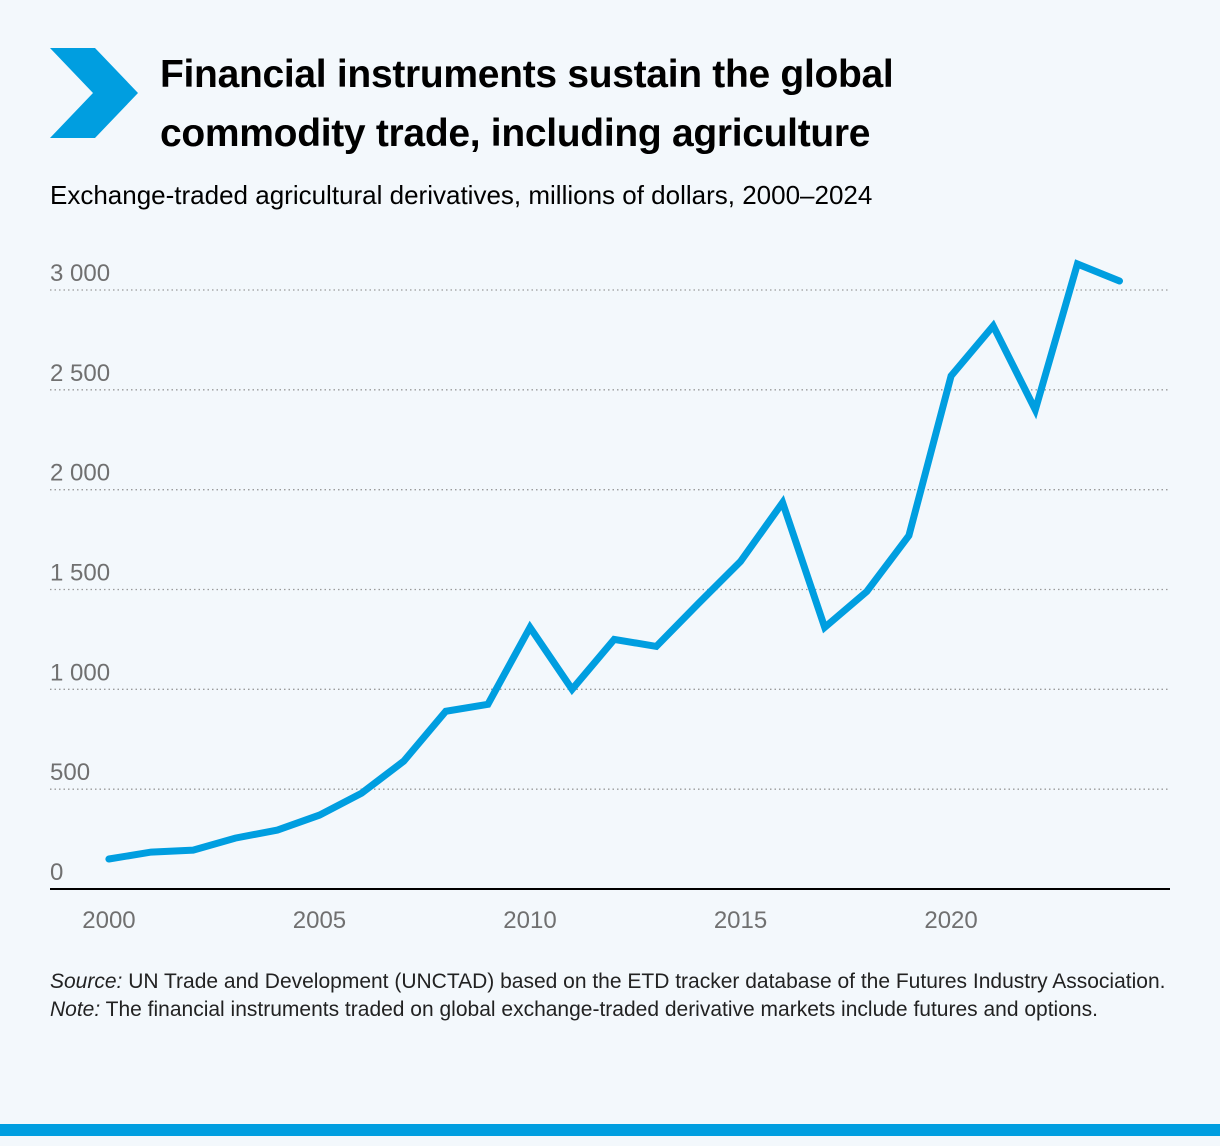 The image size is (1220, 1146). I want to click on source-label: Source:, so click(86, 981).